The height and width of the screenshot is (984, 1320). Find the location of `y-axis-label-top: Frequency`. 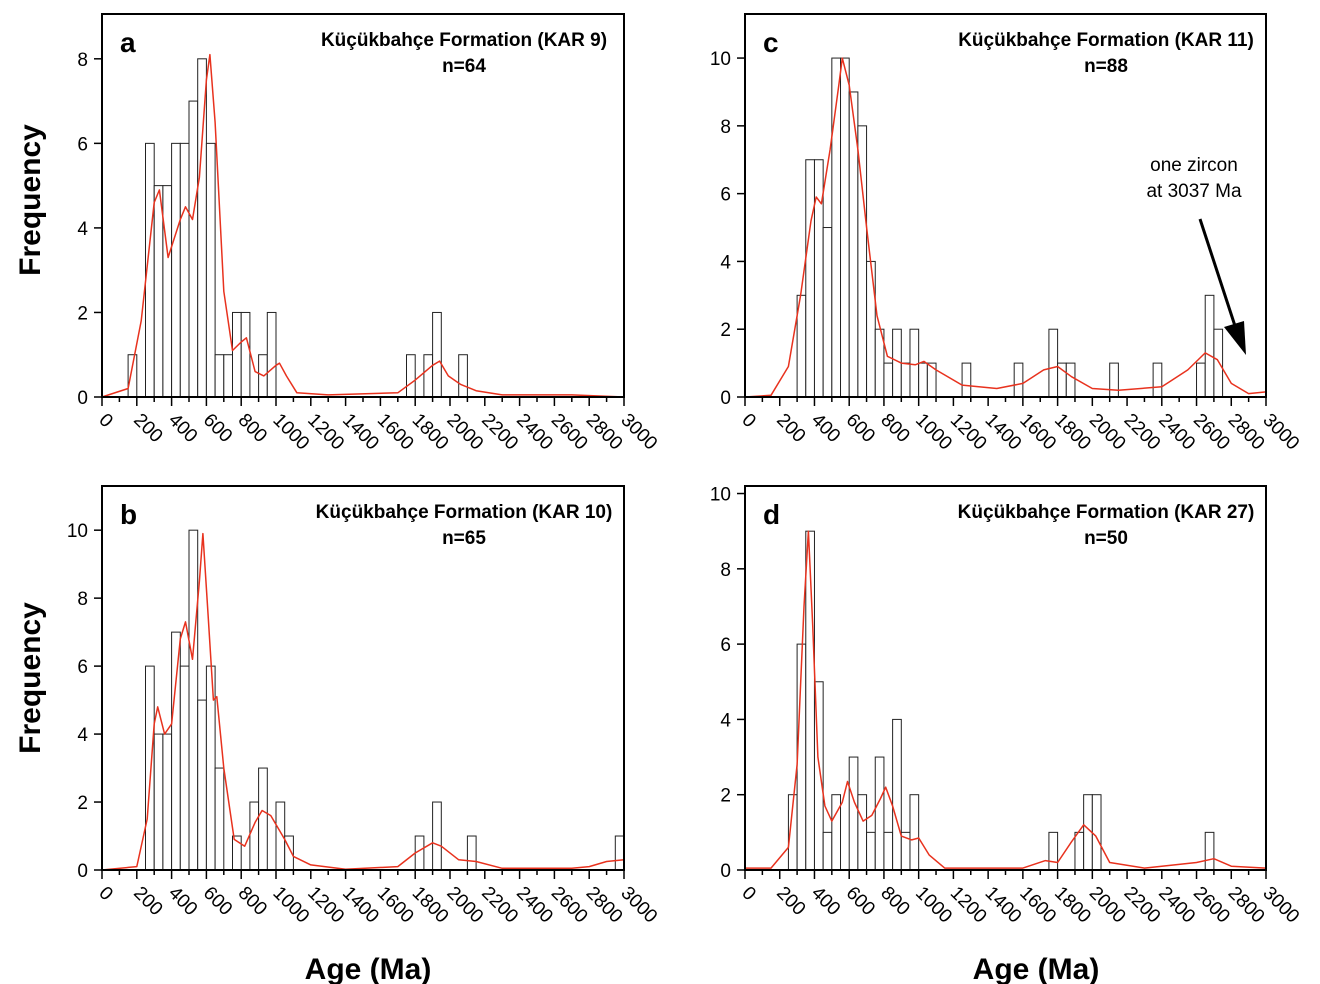

y-axis-label-top: Frequency is located at coordinates (30, 200).